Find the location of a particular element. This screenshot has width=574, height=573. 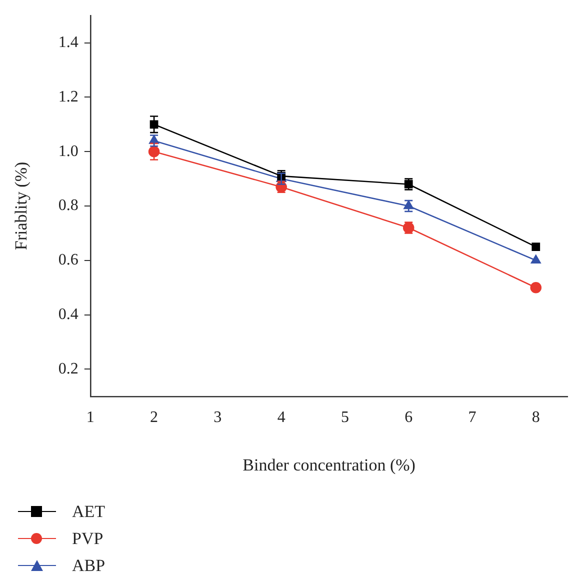

x-axis-title: Binder concentration (%) is located at coordinates (329, 464).